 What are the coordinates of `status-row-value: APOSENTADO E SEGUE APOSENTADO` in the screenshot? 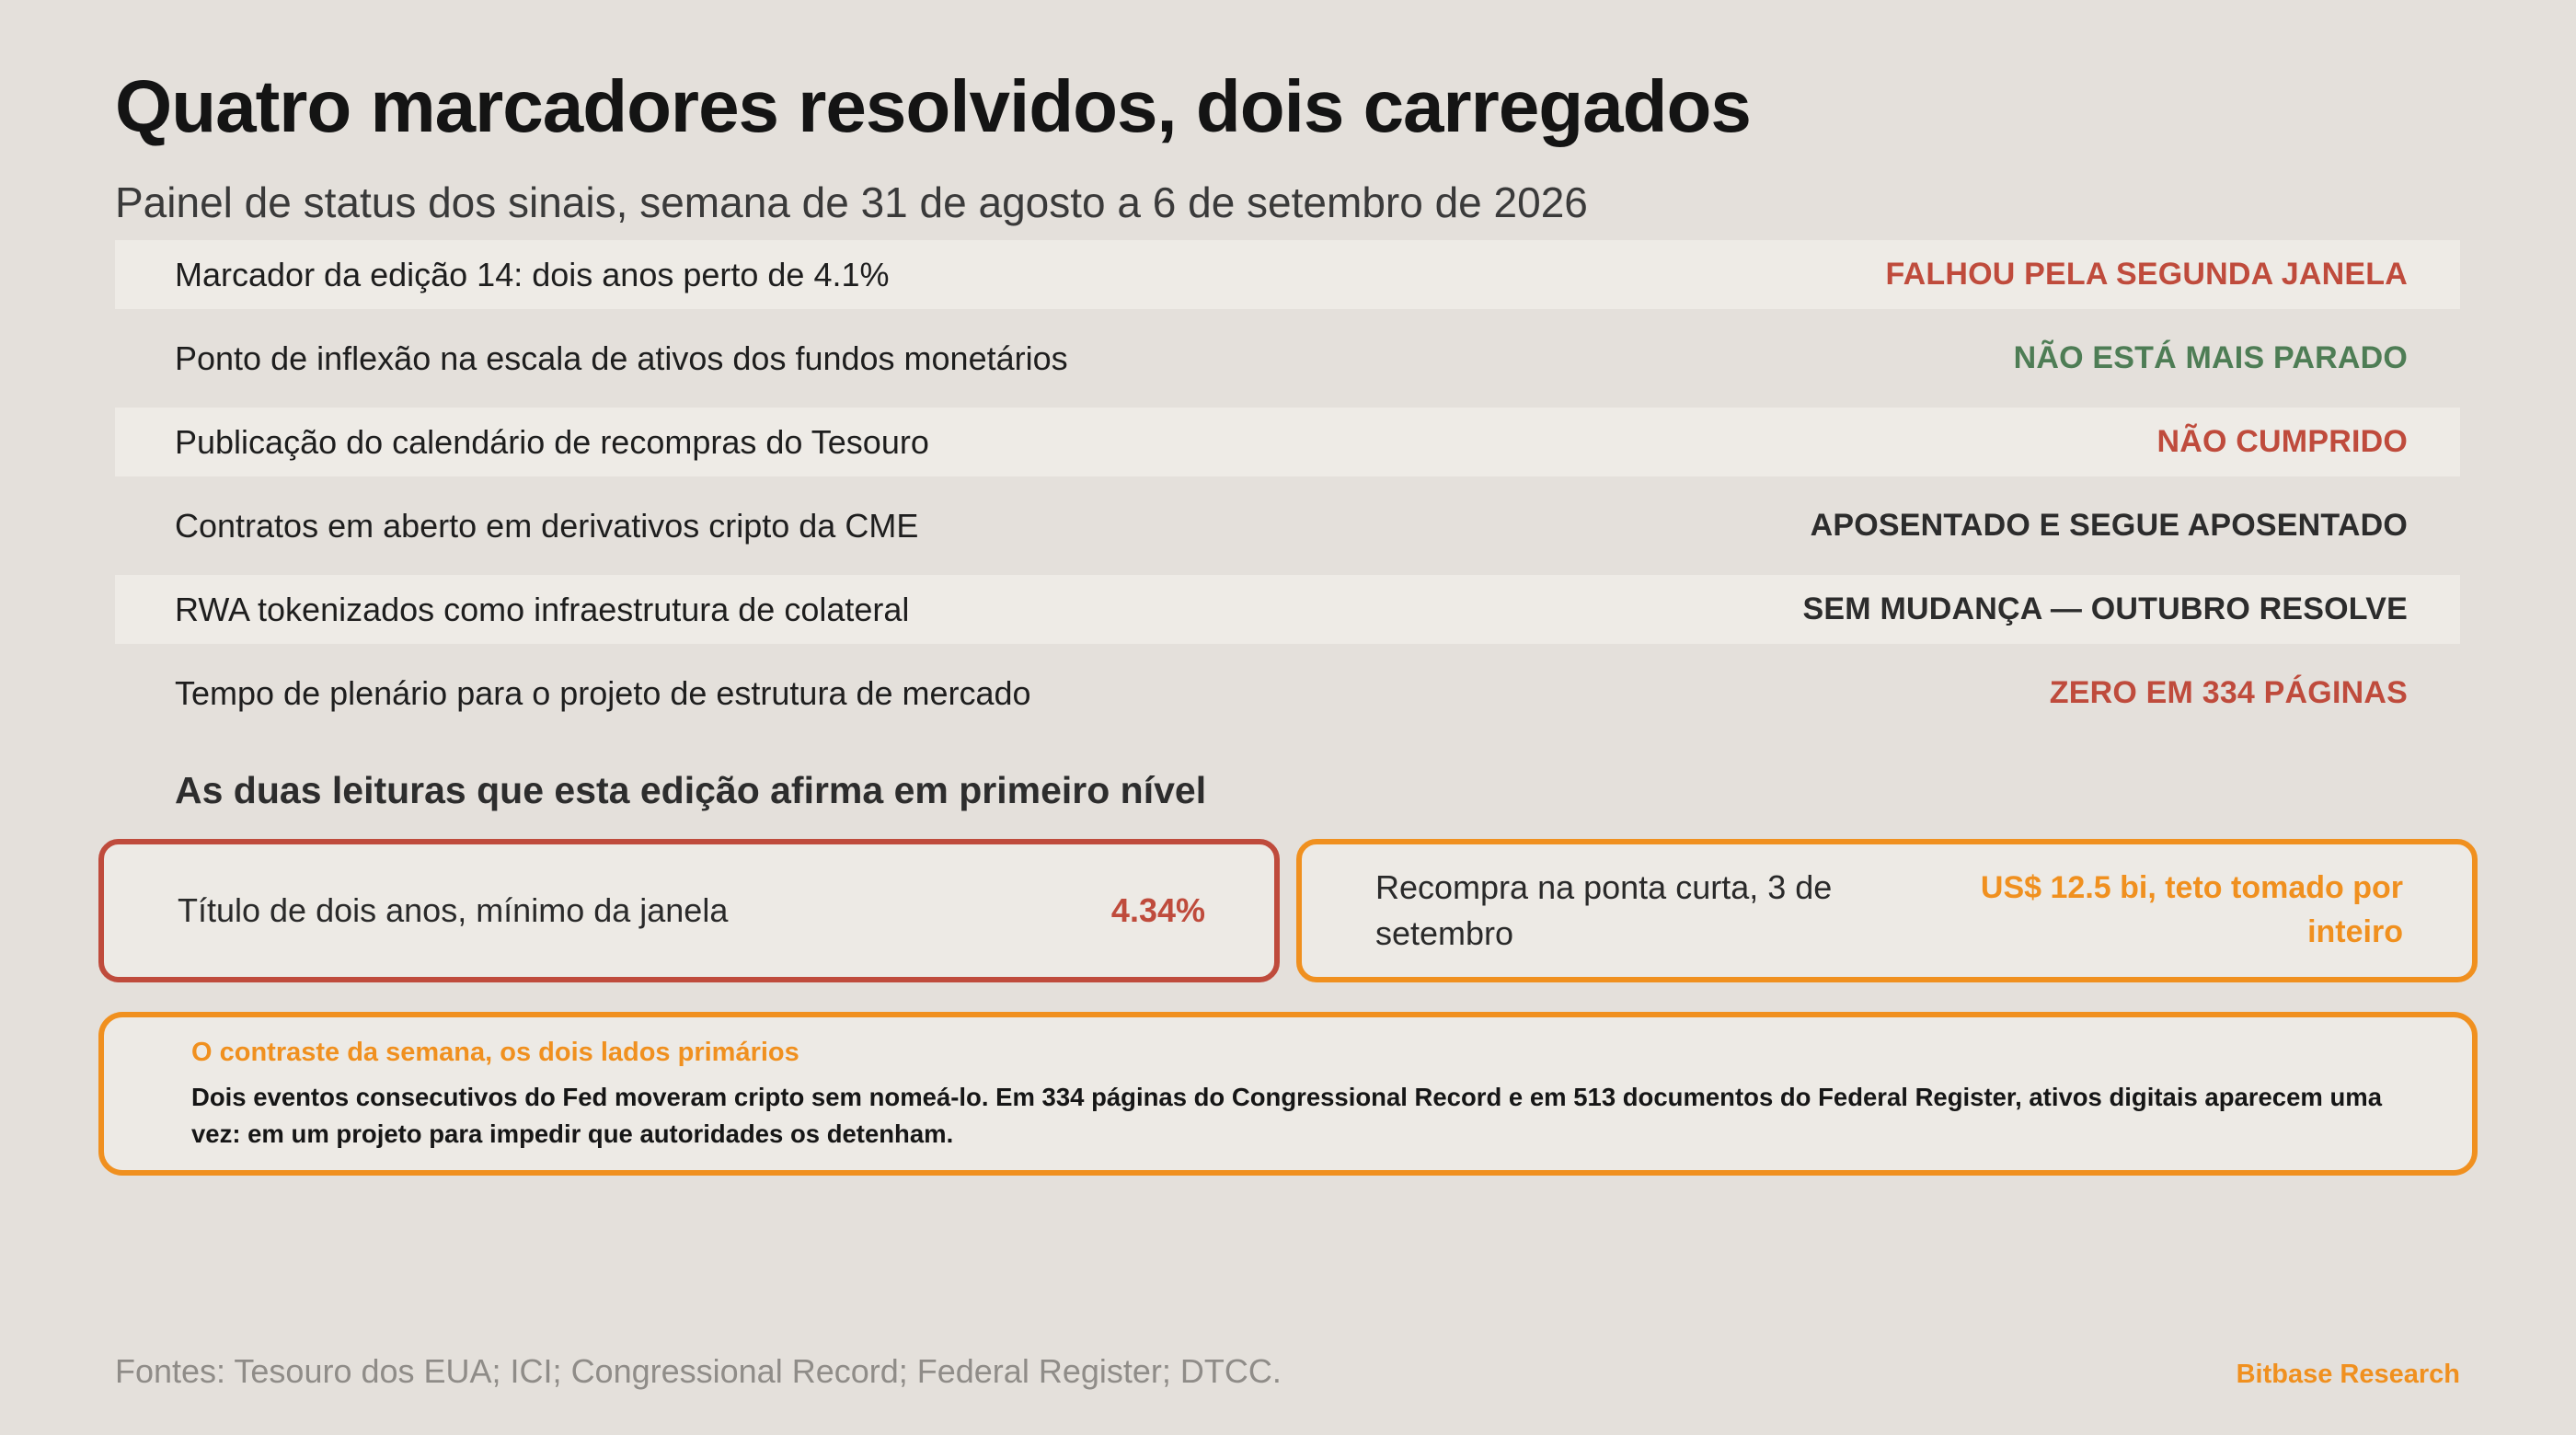 It's located at (2109, 525).